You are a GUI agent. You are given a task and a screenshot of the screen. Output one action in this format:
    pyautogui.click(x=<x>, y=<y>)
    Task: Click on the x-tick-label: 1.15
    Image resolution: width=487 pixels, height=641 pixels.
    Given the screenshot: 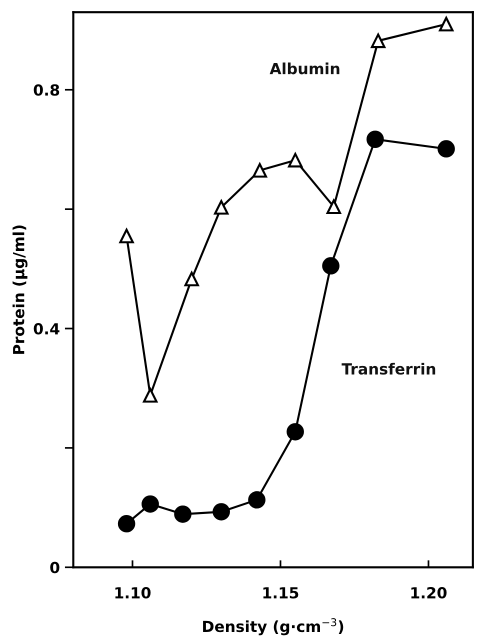 What is the action you would take?
    pyautogui.click(x=280, y=593)
    